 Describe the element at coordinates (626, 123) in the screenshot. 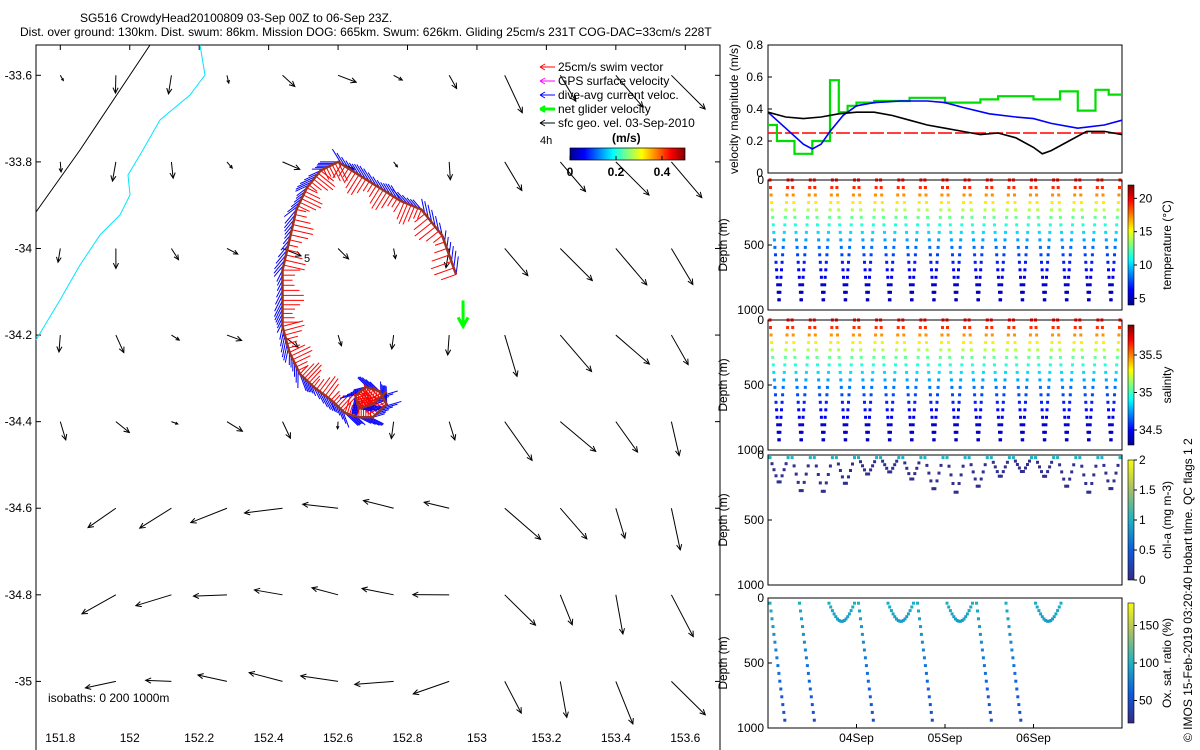

I see `legend-entry-label: sfc geo. vel. 03-Sep-2010` at that location.